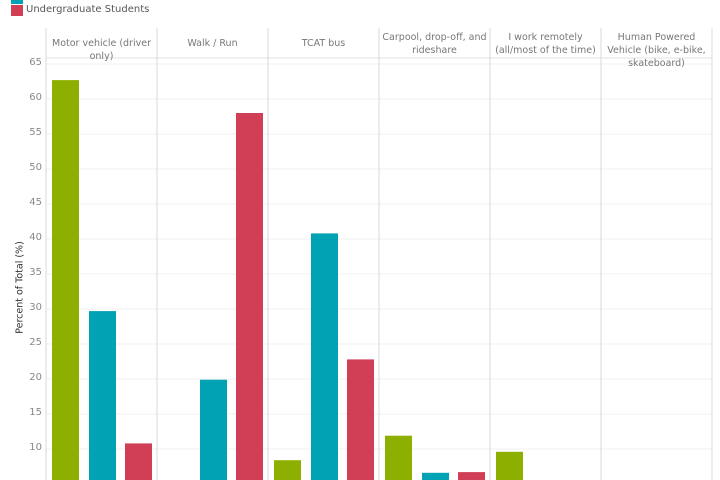 This screenshot has width=720, height=480. I want to click on y-tick-label: 10, so click(35, 447).